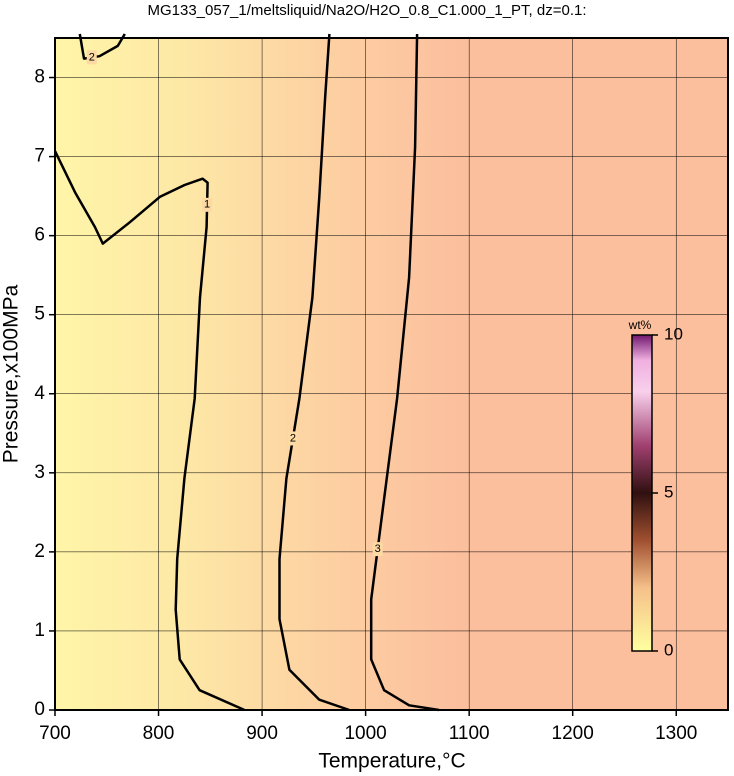  I want to click on colorbar-tick-label: 5, so click(668, 491).